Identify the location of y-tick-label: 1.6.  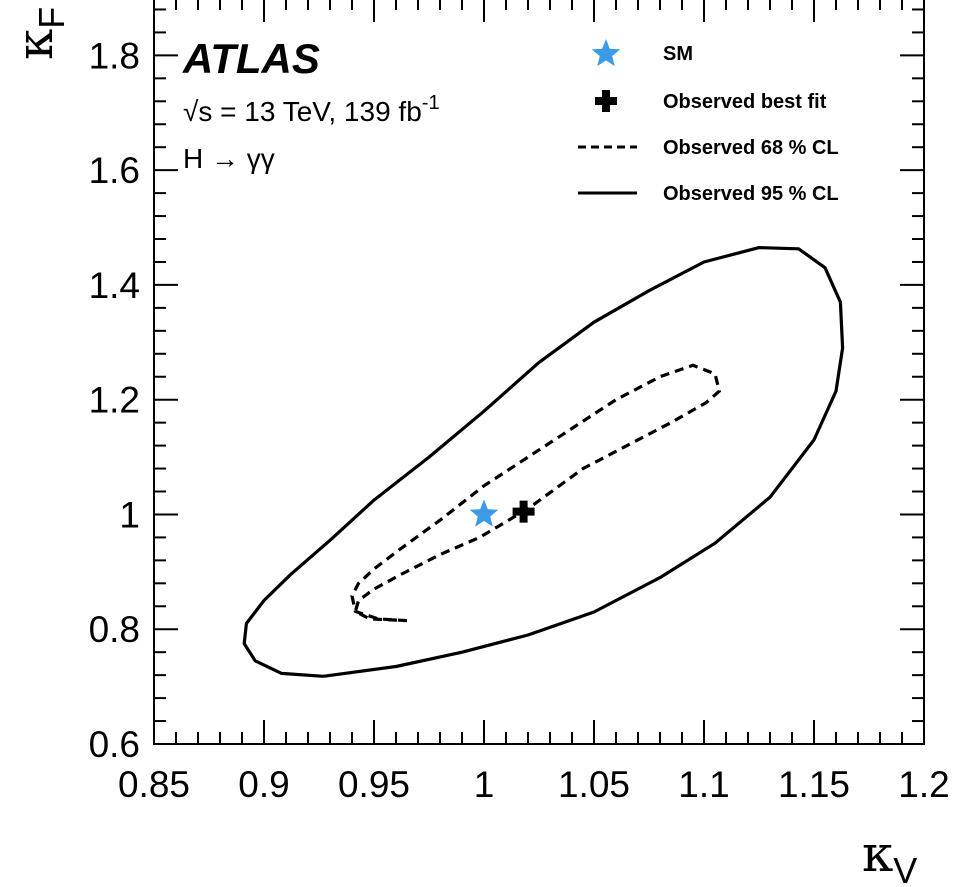
(114, 170).